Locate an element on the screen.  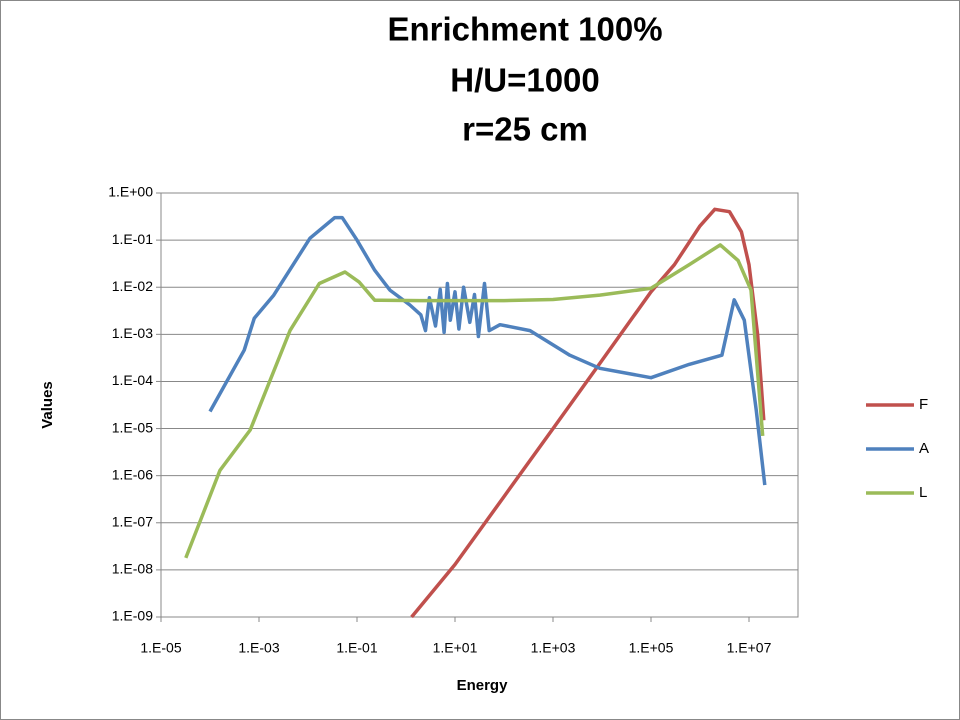
y-tick-label: 1.E-03 is located at coordinates (132, 333).